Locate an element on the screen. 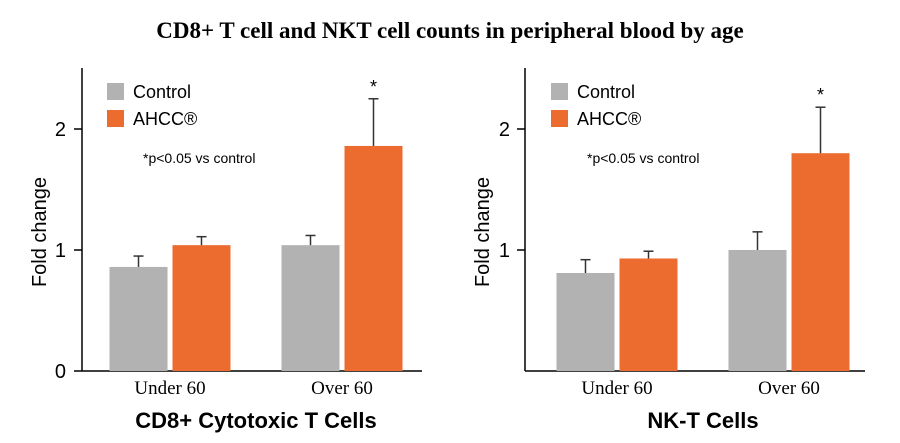  y-tick-label: 0 is located at coordinates (60, 372).